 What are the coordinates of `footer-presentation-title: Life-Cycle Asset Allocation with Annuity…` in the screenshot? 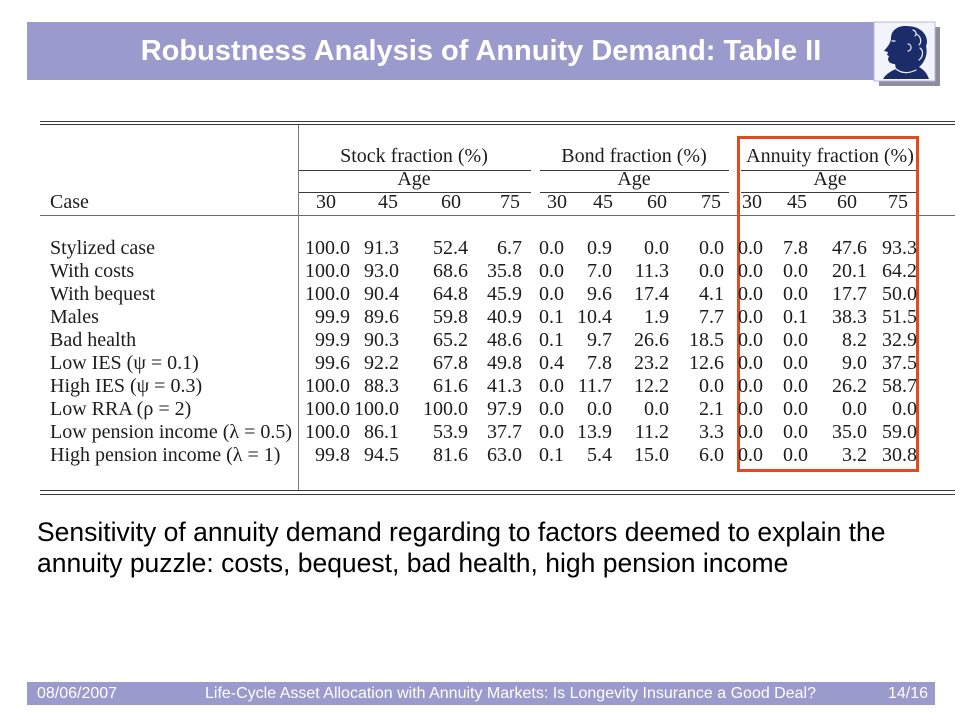 It's located at (510, 693).